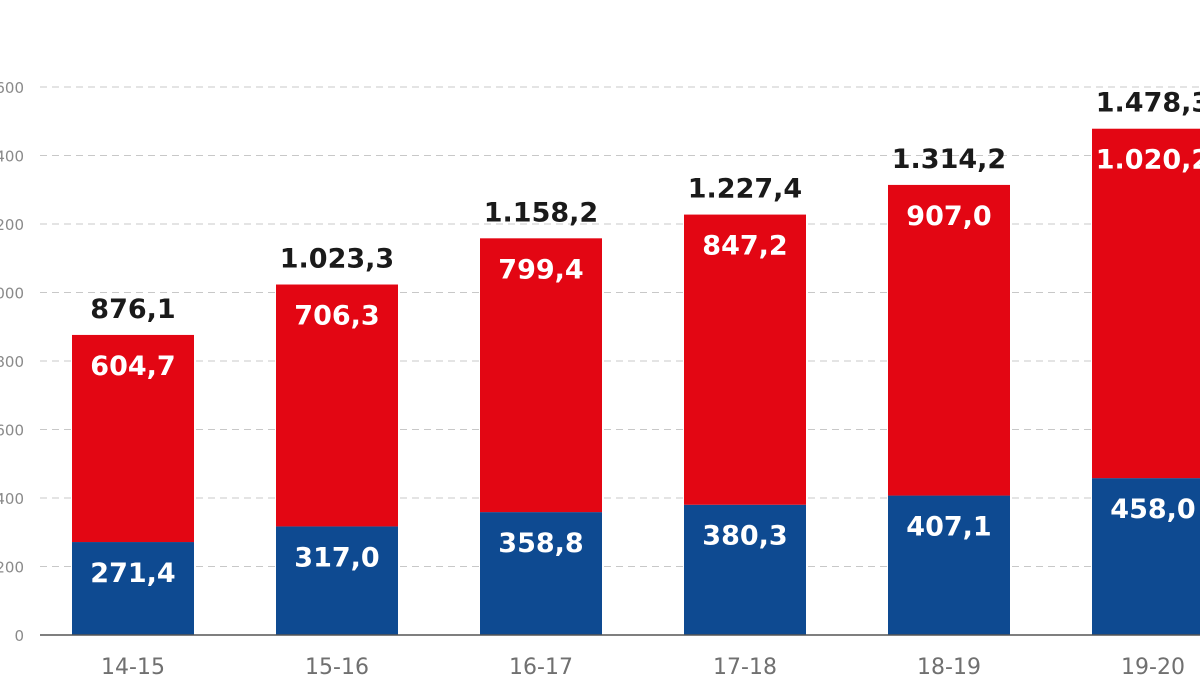 Image resolution: width=1200 pixels, height=679 pixels. What do you see at coordinates (337, 665) in the screenshot?
I see `x-tick-label: 15-16` at bounding box center [337, 665].